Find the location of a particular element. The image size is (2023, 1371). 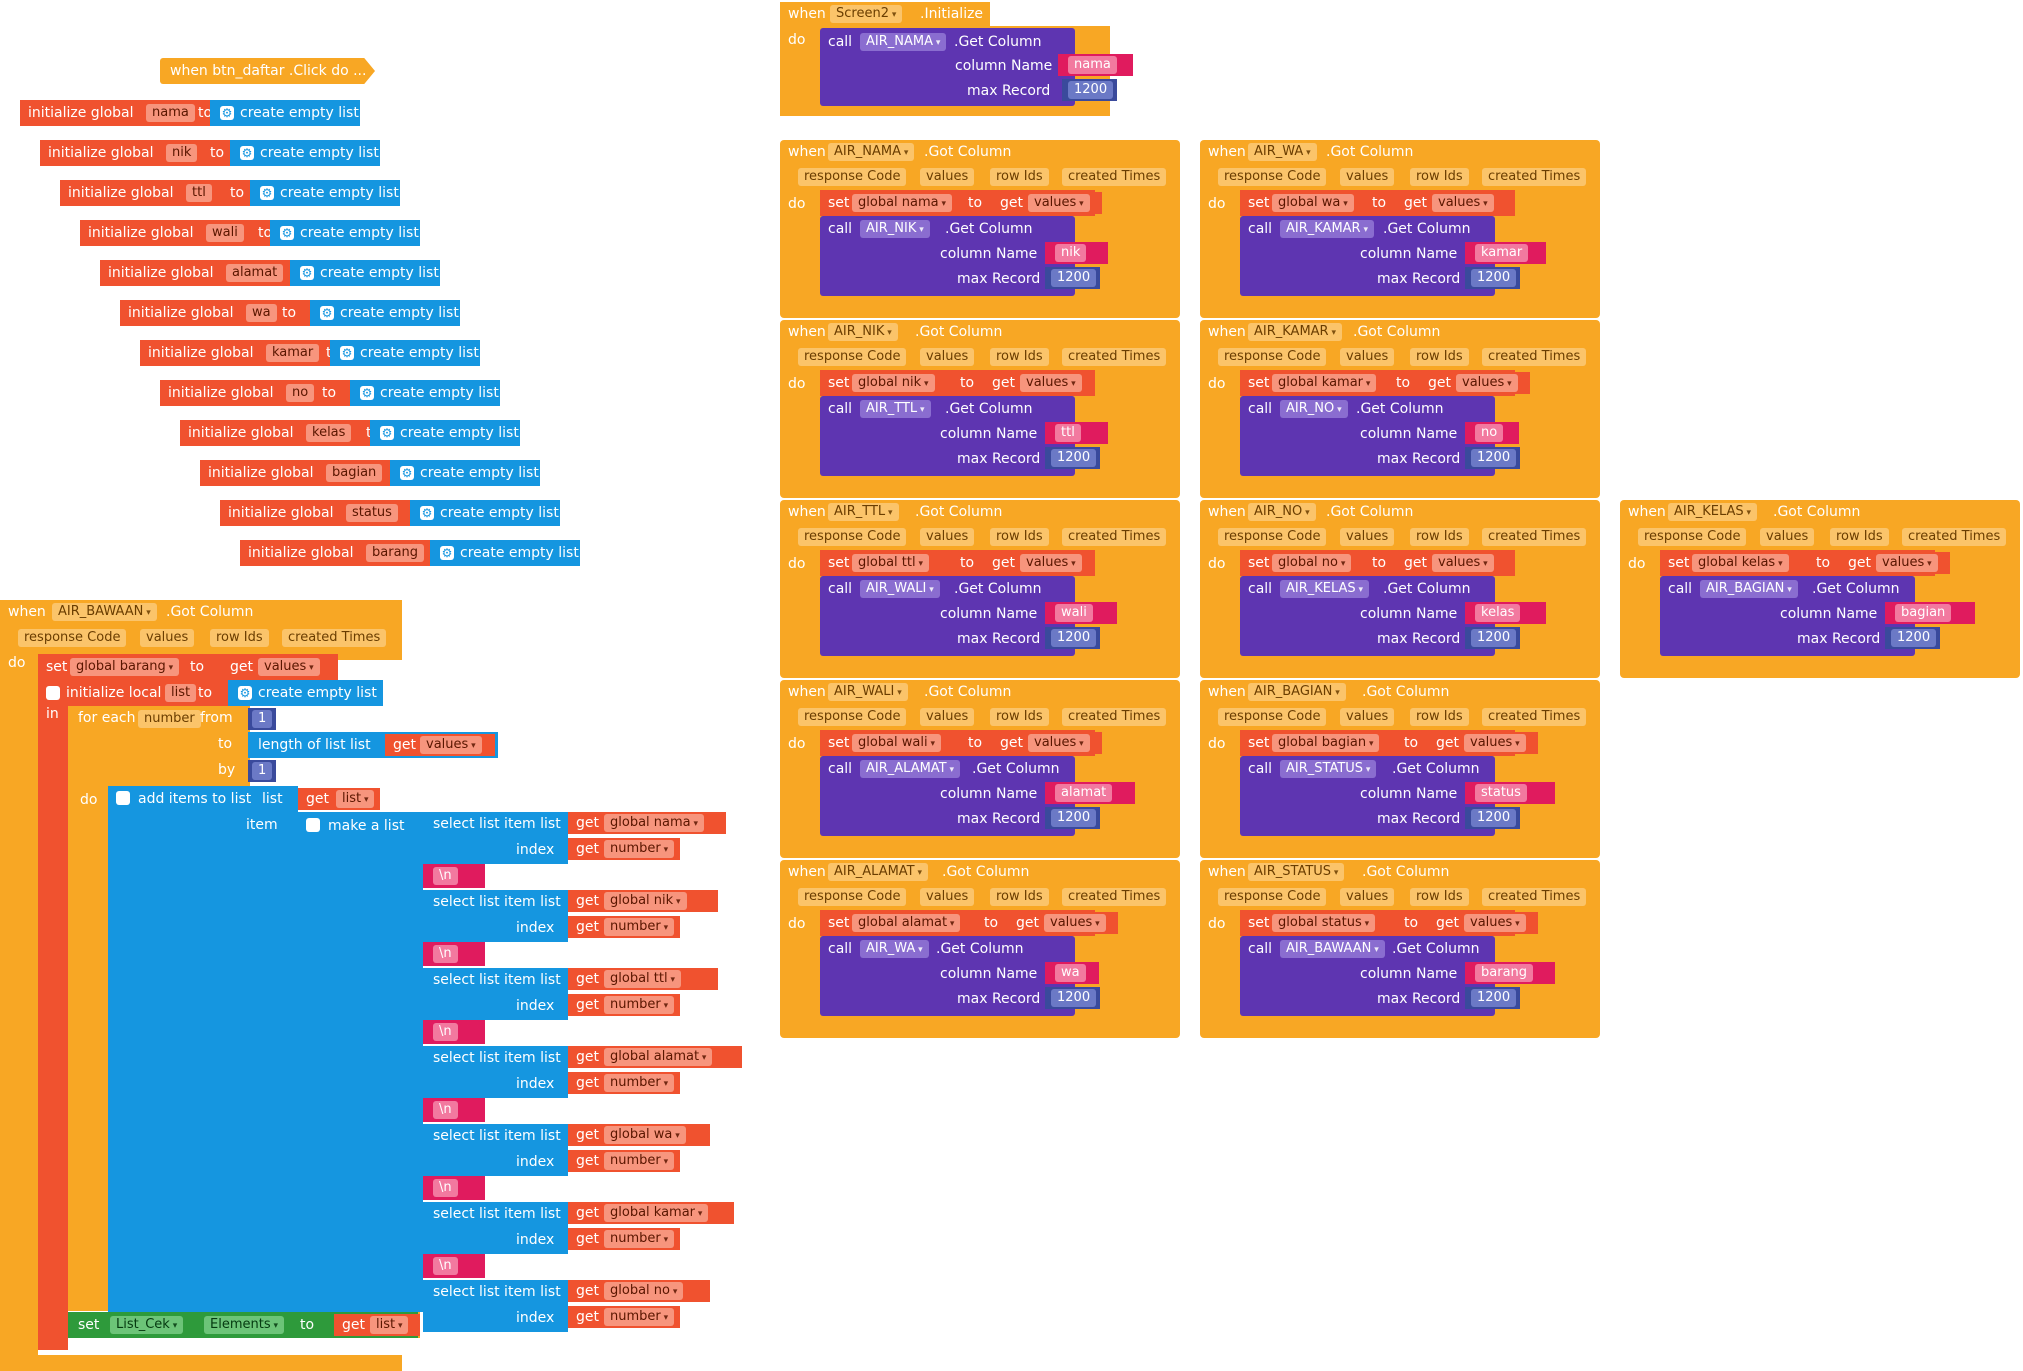

property-dropdown: Elements is located at coordinates (244, 1325).